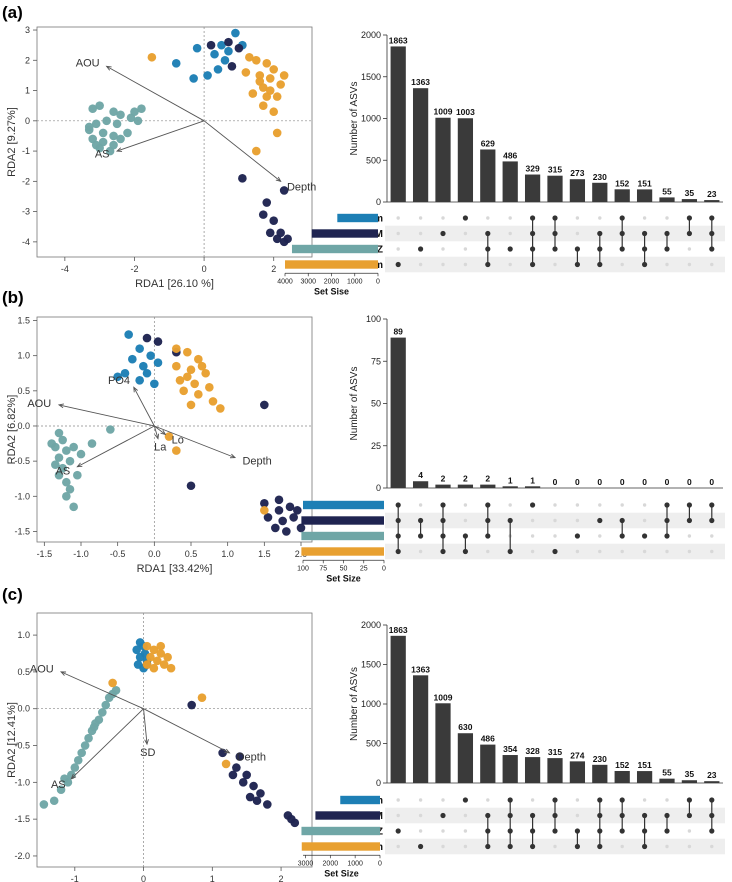 Image resolution: width=732 pixels, height=882 pixels. What do you see at coordinates (23, 426) in the screenshot?
I see `y-tick-label: 0.0` at bounding box center [23, 426].